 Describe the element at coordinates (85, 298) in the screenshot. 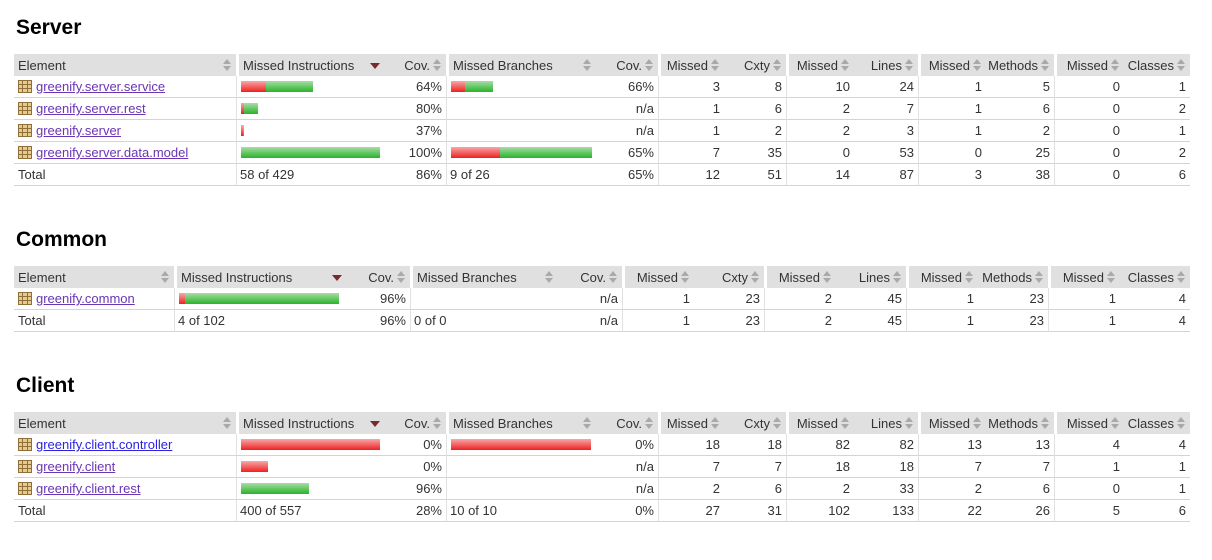

I see `package-link: greenify.common` at that location.